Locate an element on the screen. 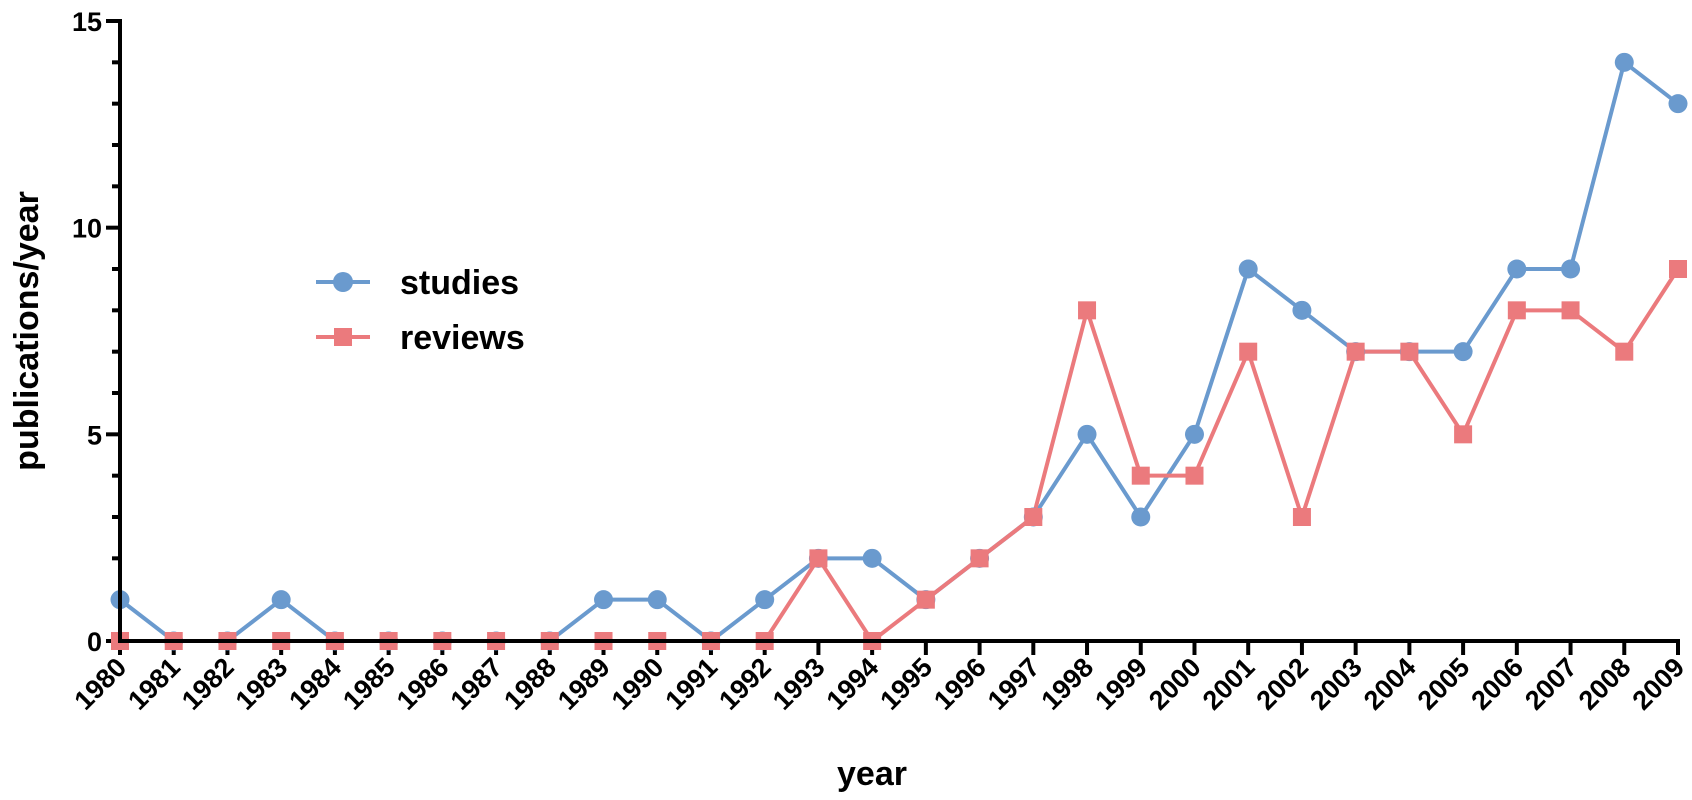  x-tick-label: 1990 is located at coordinates (638, 684).